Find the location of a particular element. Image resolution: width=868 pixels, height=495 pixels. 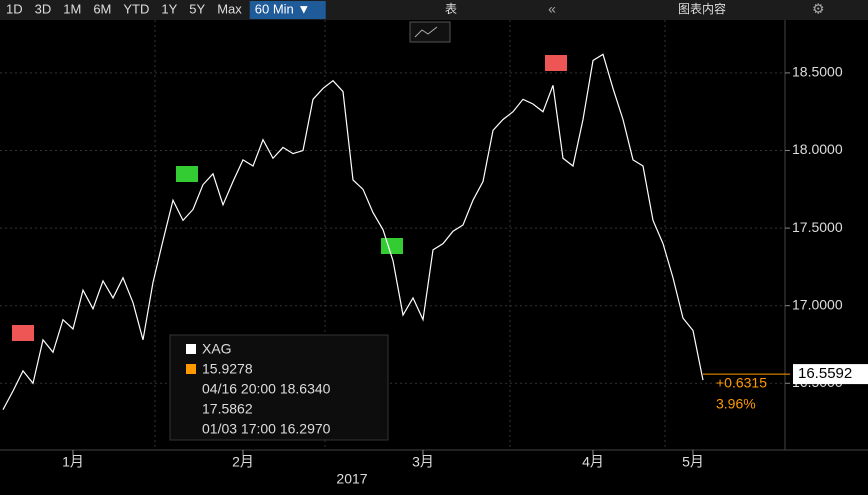

interval-bg is located at coordinates (287, 10).